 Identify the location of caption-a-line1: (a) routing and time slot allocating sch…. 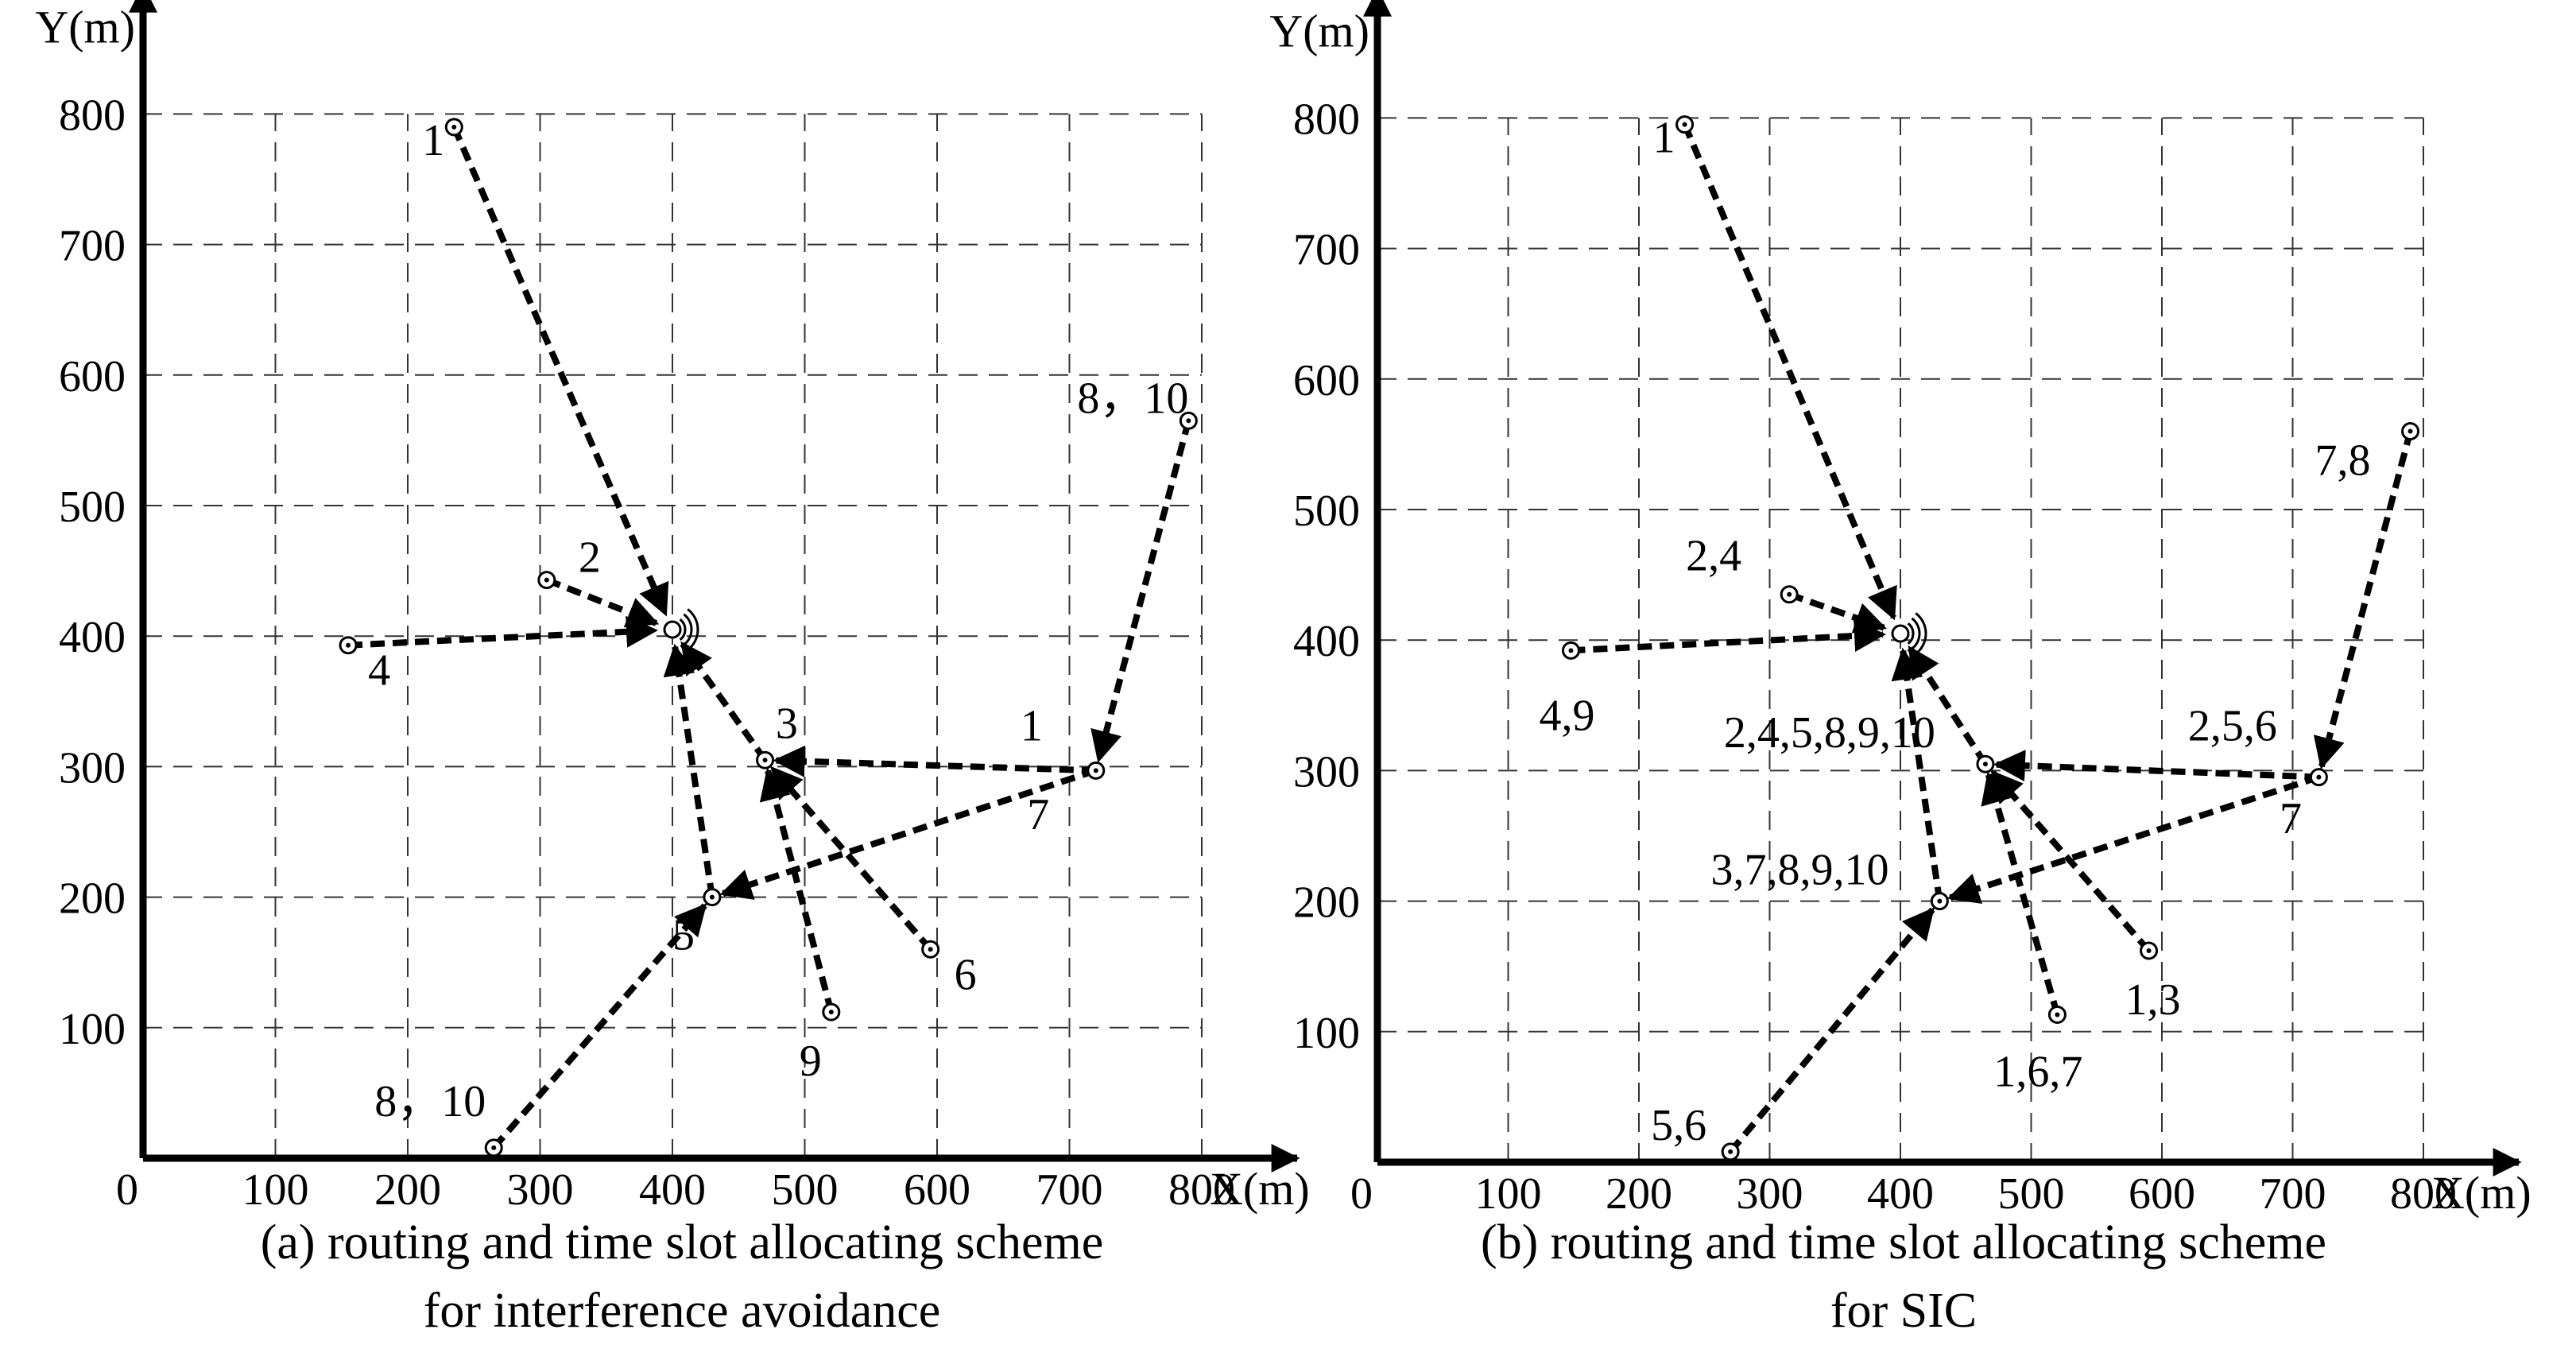
(682, 1242).